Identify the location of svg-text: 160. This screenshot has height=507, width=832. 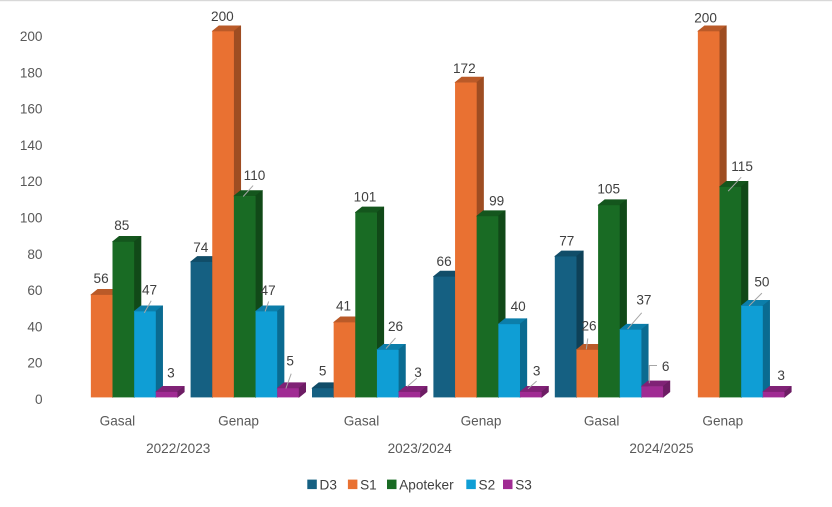
(31, 109).